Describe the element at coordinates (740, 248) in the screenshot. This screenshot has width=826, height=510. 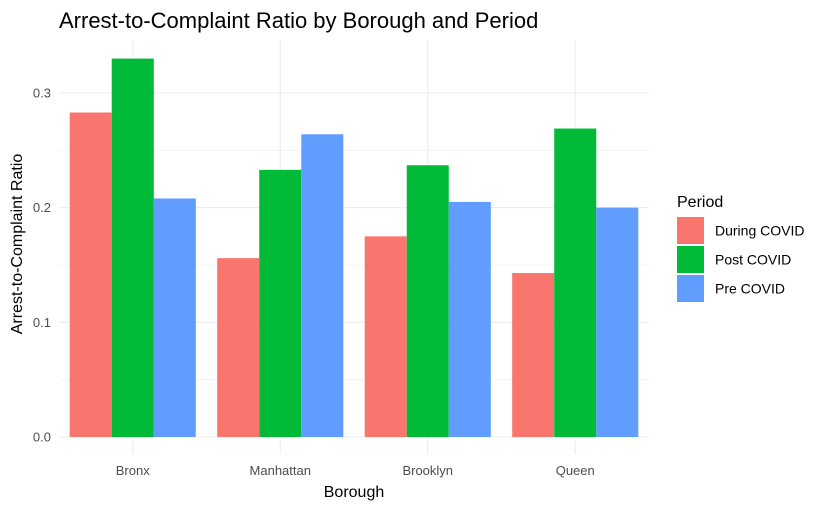
I see `legend: Period During COVID Post COVID Pre COVID` at that location.